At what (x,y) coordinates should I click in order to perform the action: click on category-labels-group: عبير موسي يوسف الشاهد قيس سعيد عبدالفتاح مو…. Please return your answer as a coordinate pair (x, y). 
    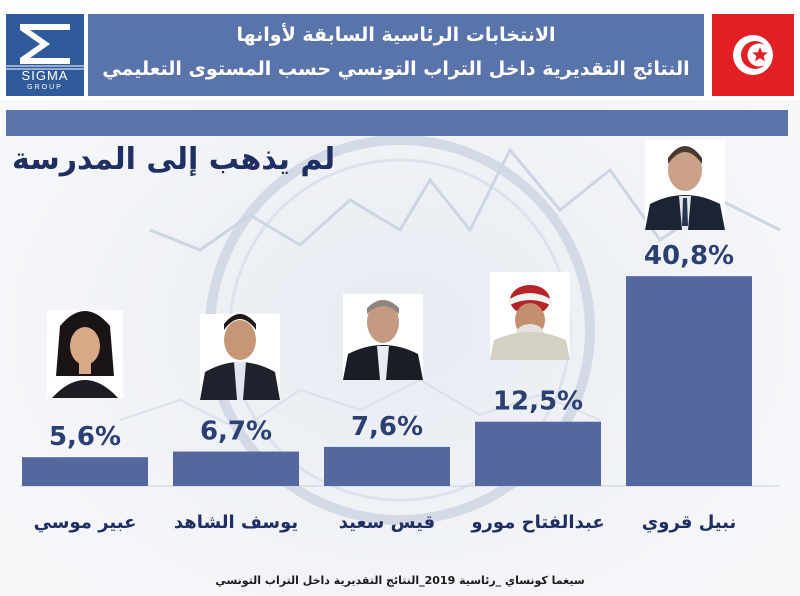
    Looking at the image, I should click on (385, 522).